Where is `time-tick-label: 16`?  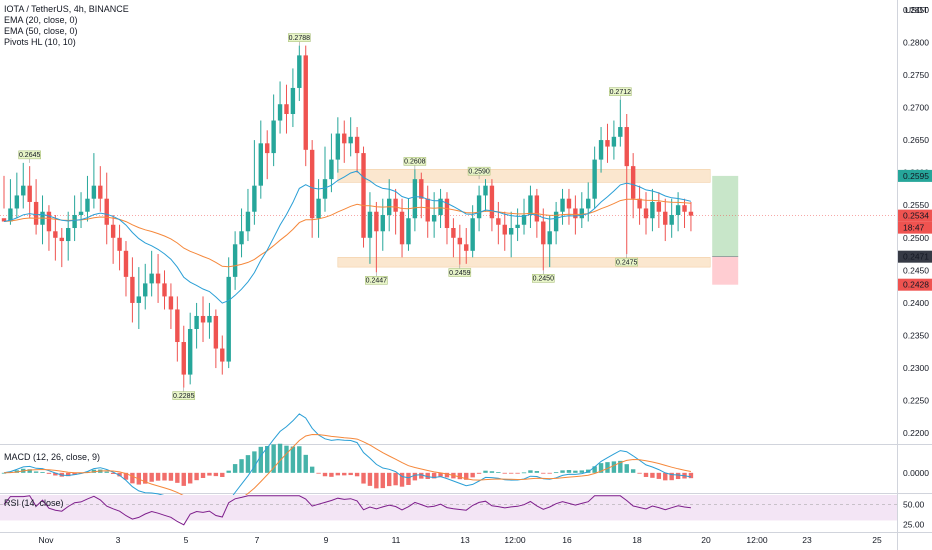
time-tick-label: 16 is located at coordinates (567, 540).